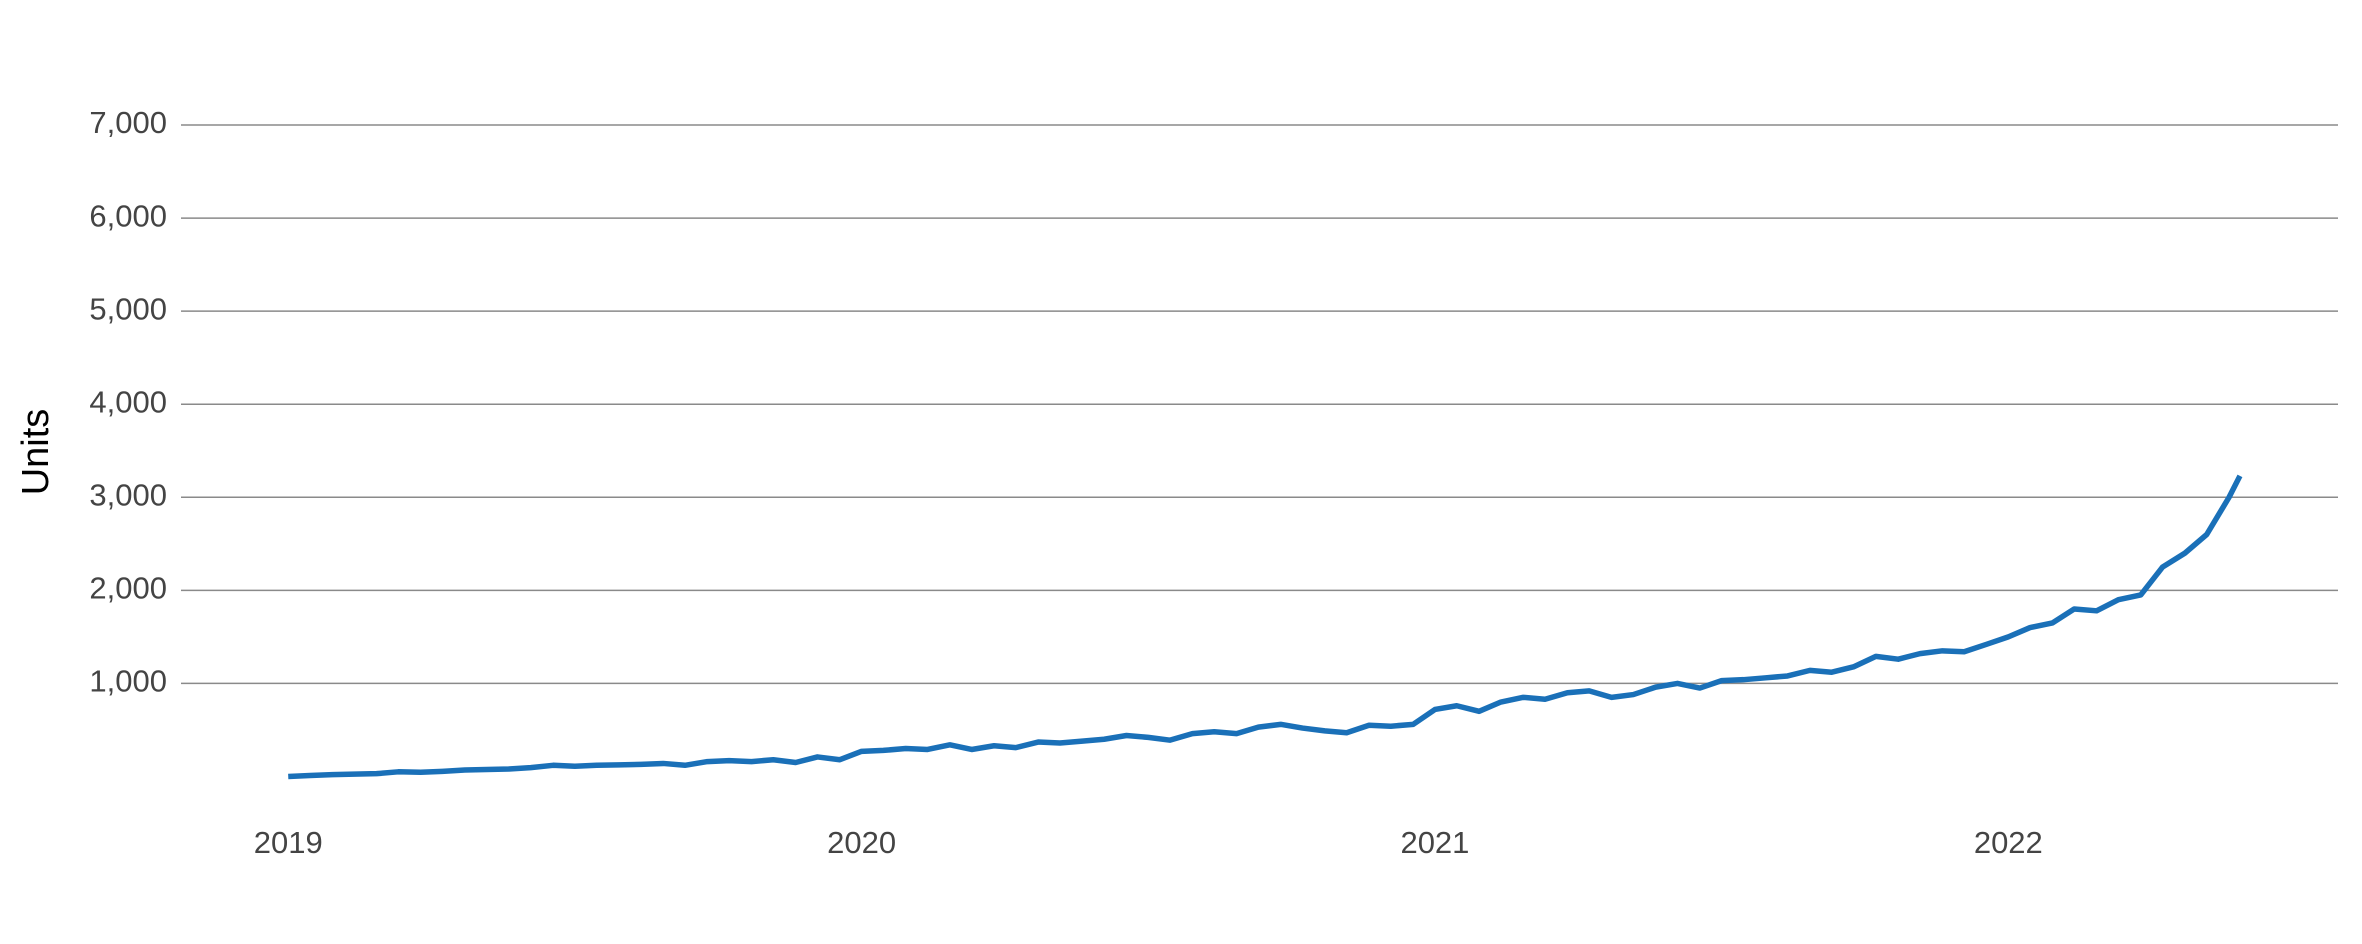  What do you see at coordinates (128, 681) in the screenshot?
I see `y-tick-label: 1,000` at bounding box center [128, 681].